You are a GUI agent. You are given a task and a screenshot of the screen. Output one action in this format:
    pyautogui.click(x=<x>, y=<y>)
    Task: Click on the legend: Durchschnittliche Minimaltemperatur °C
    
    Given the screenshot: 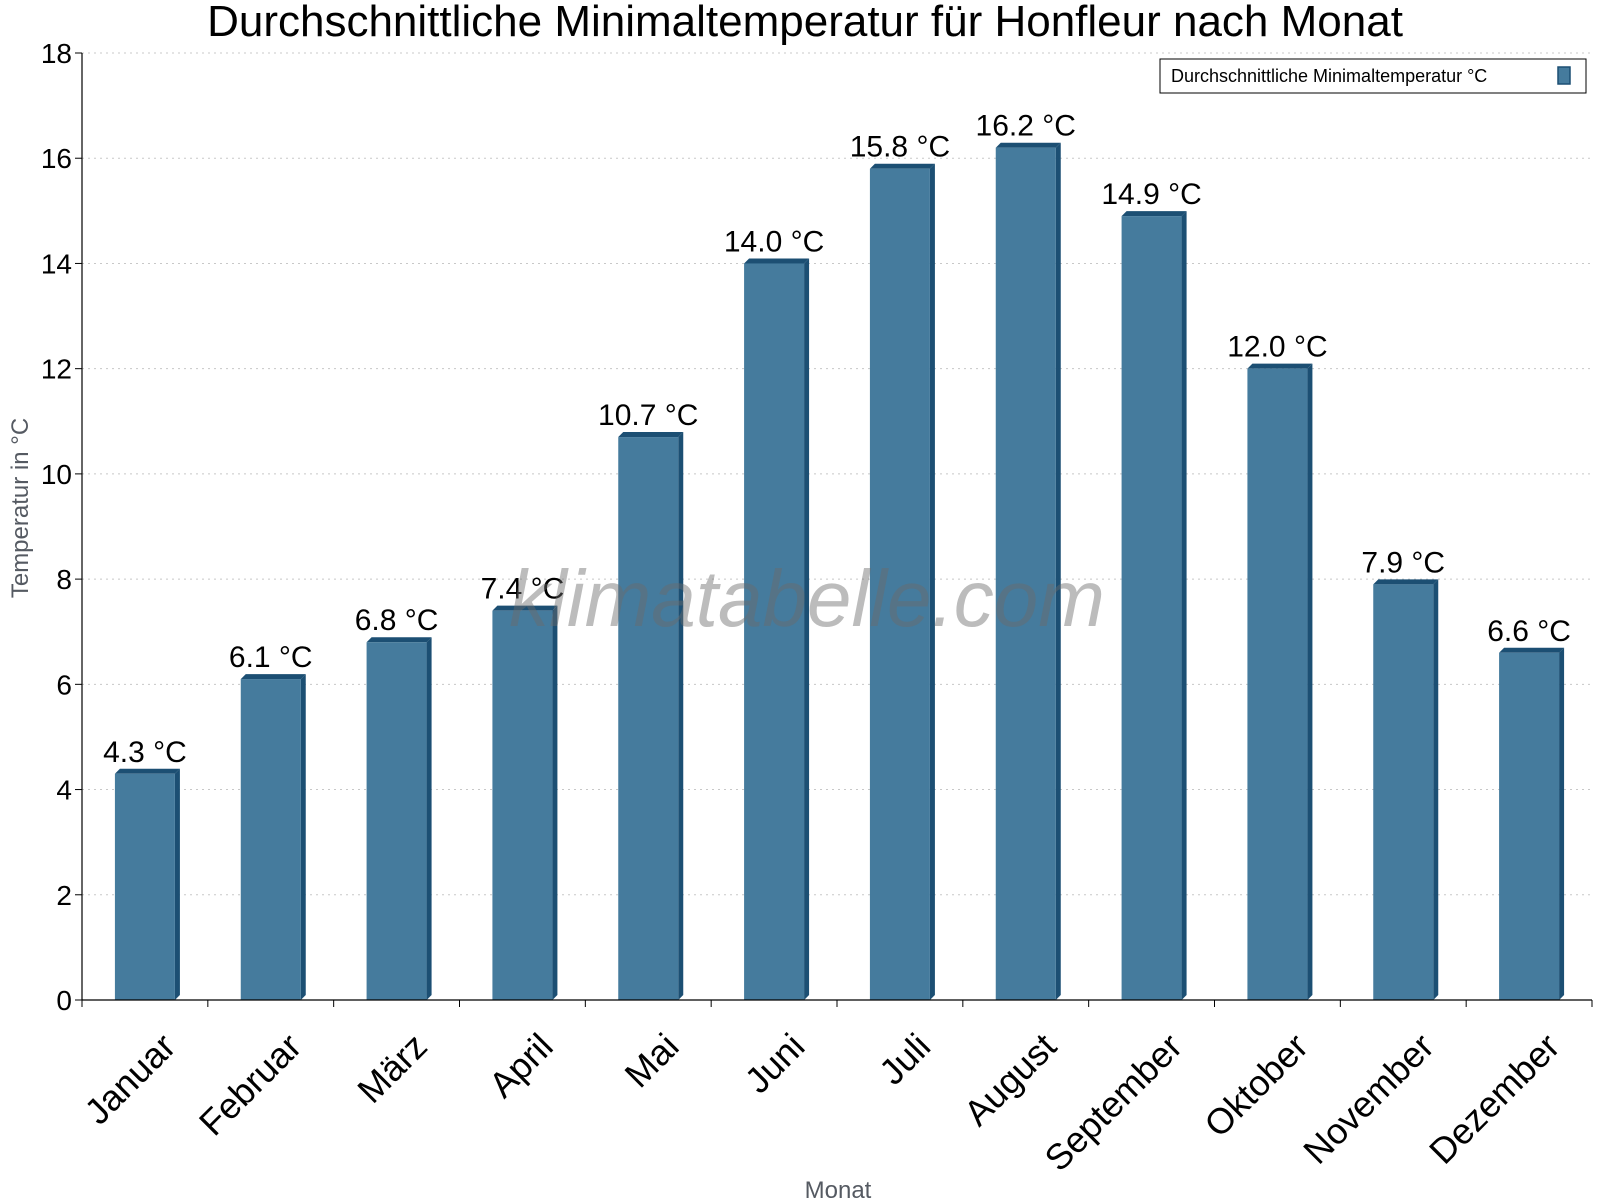 What is the action you would take?
    pyautogui.click(x=1373, y=76)
    